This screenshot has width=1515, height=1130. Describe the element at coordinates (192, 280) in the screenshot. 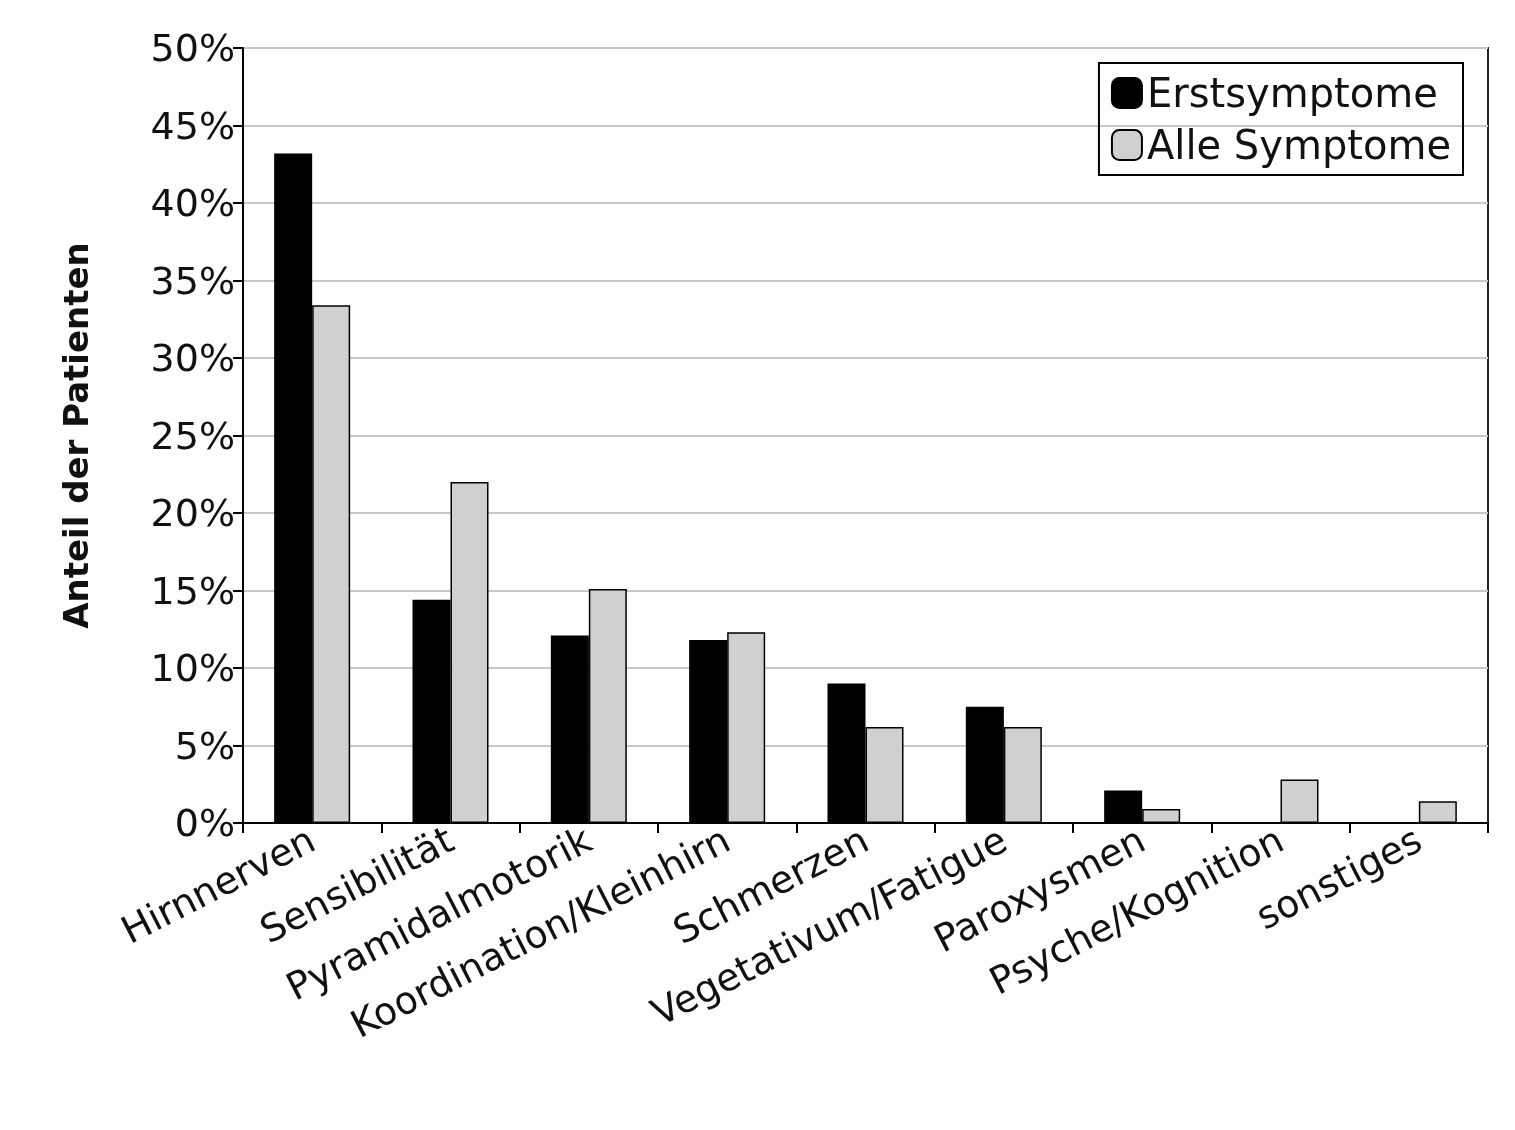

I see `y-tick-label: 35%` at that location.